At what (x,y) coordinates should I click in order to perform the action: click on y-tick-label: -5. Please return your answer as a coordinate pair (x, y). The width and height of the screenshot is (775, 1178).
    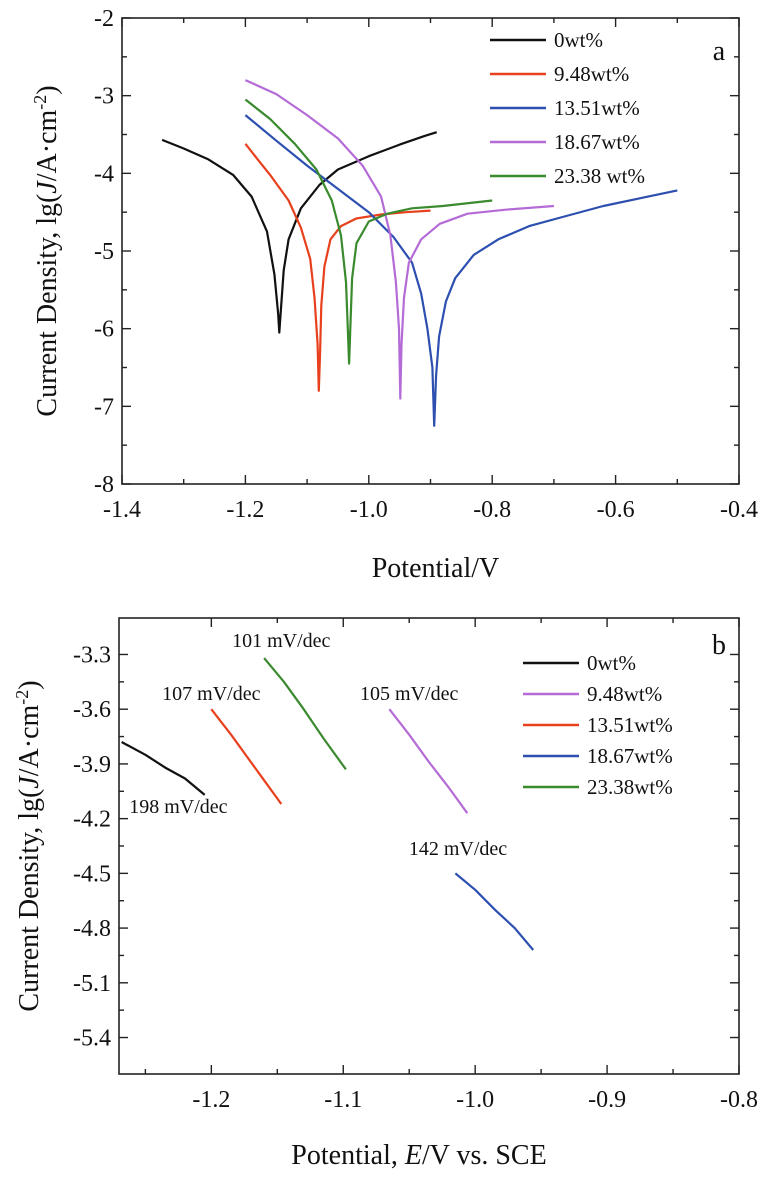
    Looking at the image, I should click on (104, 252).